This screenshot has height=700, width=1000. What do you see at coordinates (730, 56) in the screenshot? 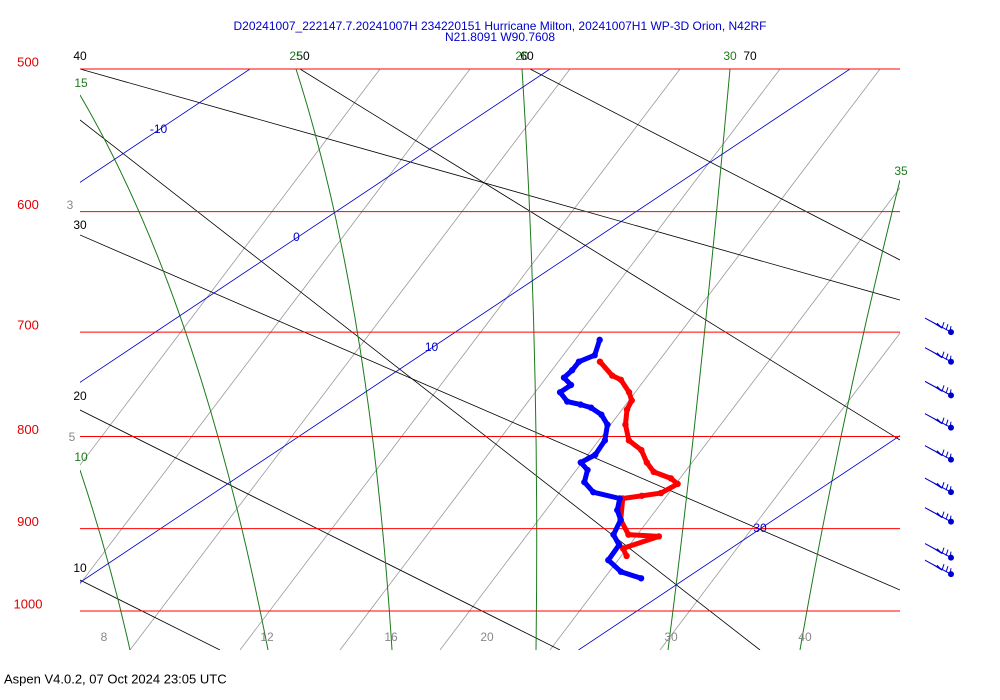
I see `moist-adiabat-label: 30` at bounding box center [730, 56].